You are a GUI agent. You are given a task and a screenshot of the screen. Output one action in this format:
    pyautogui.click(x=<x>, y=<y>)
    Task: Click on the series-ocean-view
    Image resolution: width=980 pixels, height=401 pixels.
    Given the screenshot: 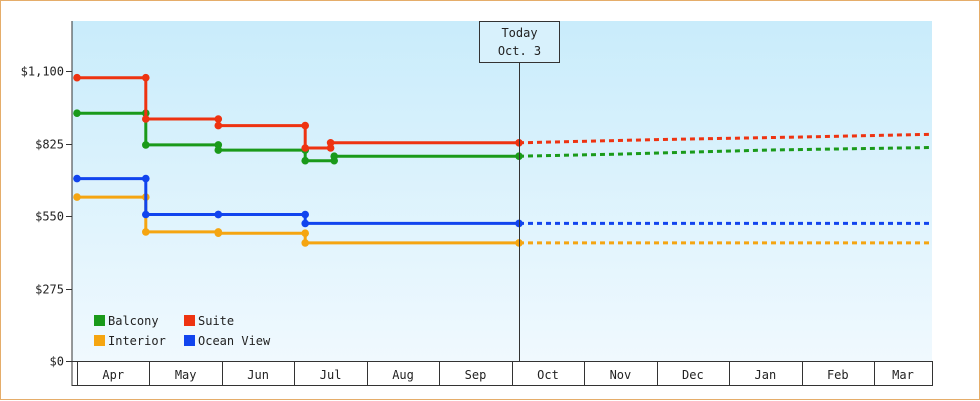 What is the action you would take?
    pyautogui.click(x=502, y=201)
    